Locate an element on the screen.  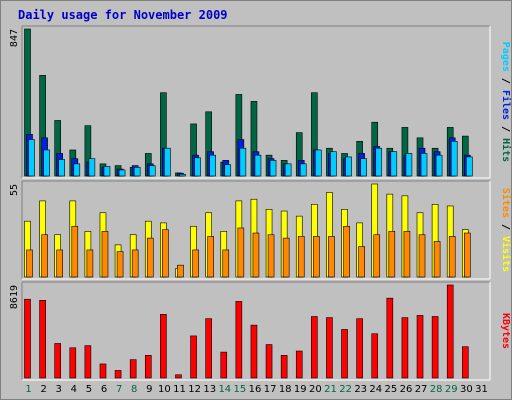
legend-part-3-0: KBytes is located at coordinates (505, 331).